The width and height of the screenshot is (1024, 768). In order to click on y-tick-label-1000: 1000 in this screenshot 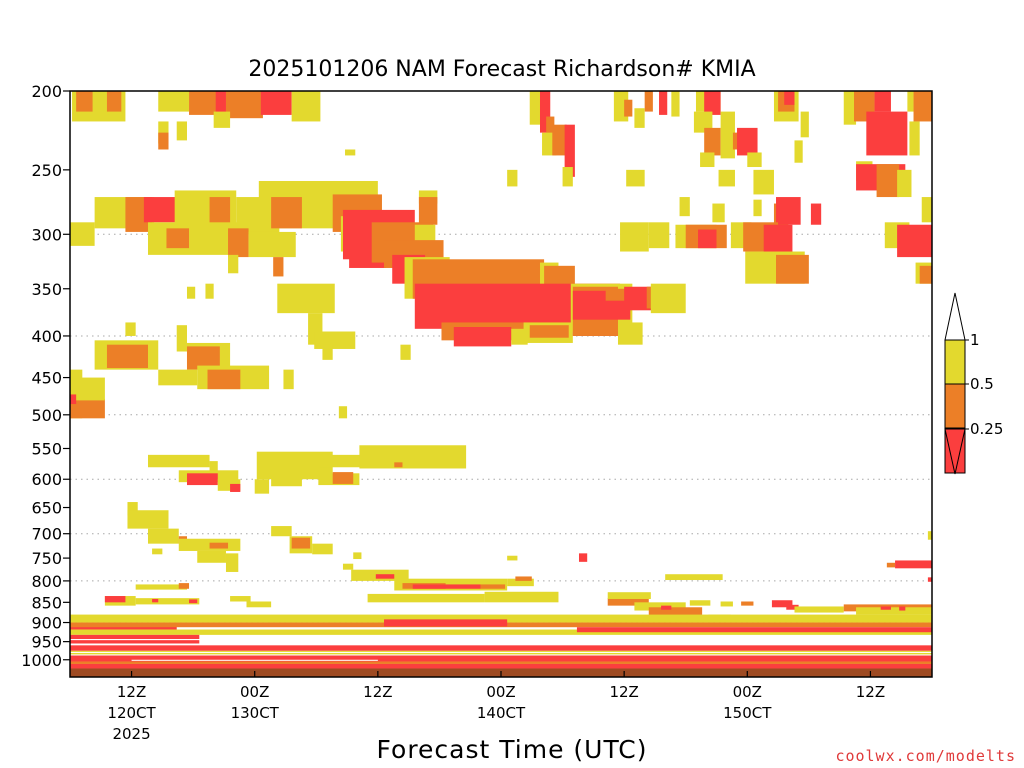, I will do `click(41, 660)`.